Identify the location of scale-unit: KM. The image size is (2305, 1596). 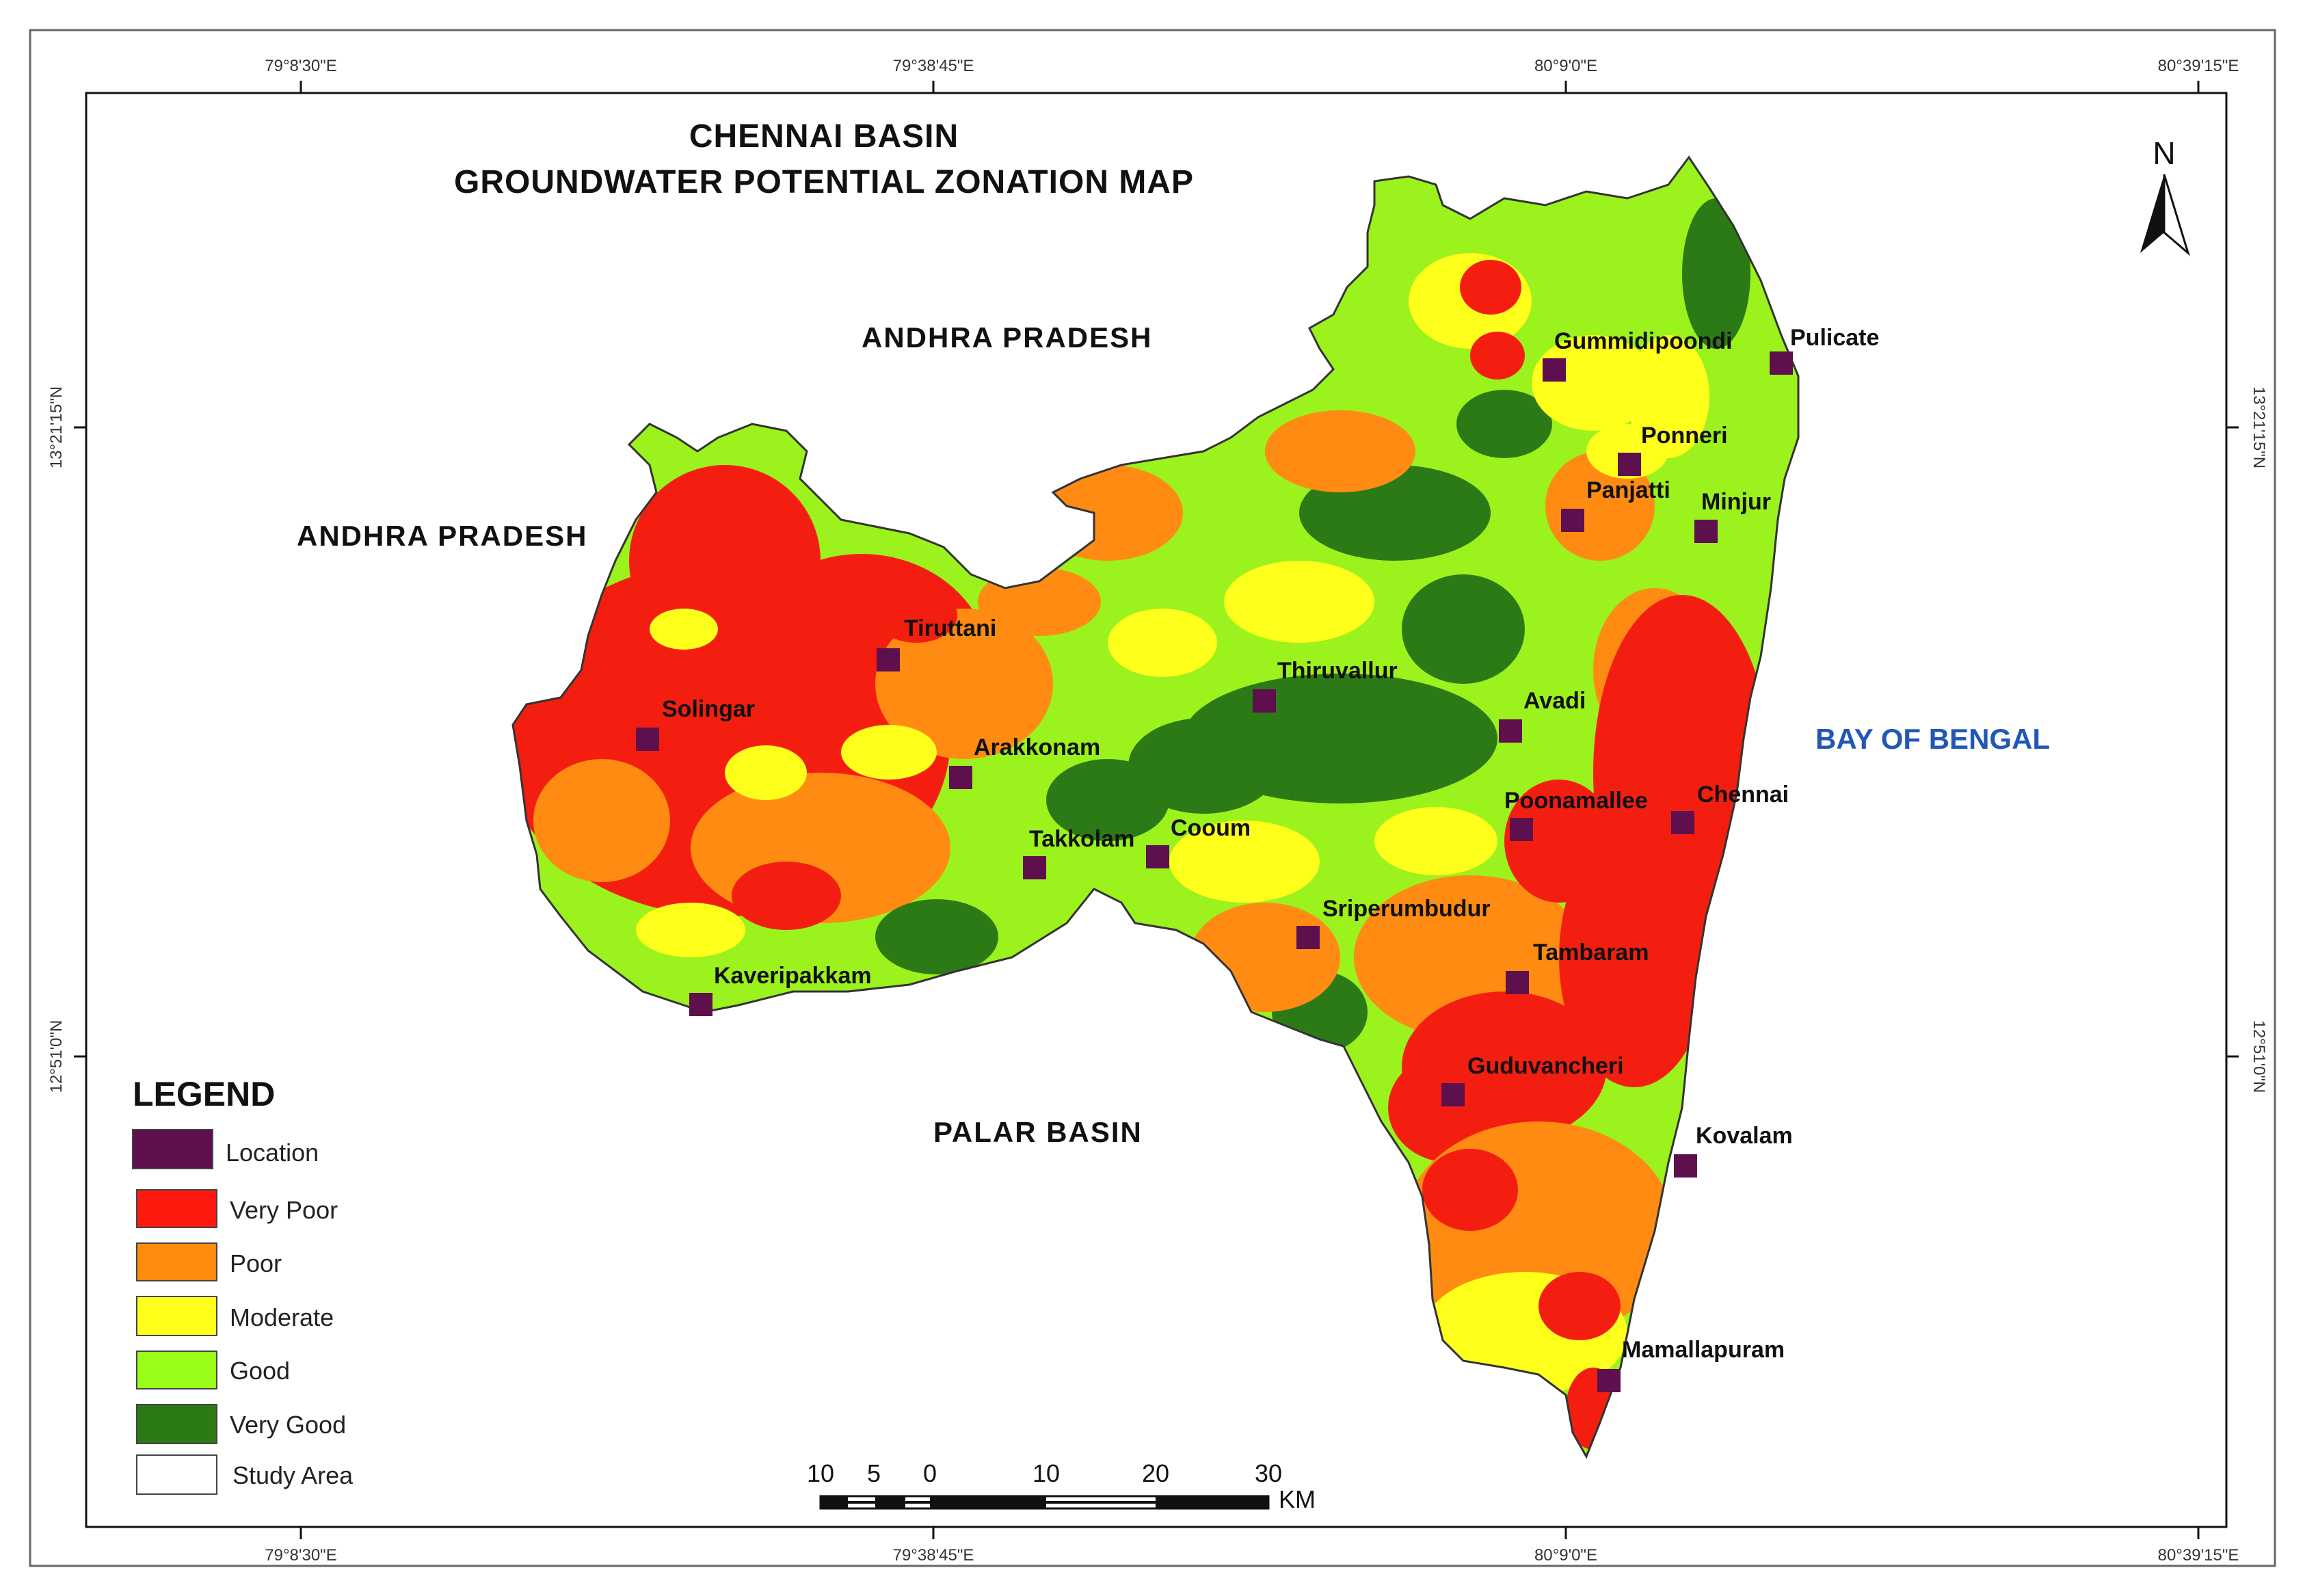
(1297, 1499).